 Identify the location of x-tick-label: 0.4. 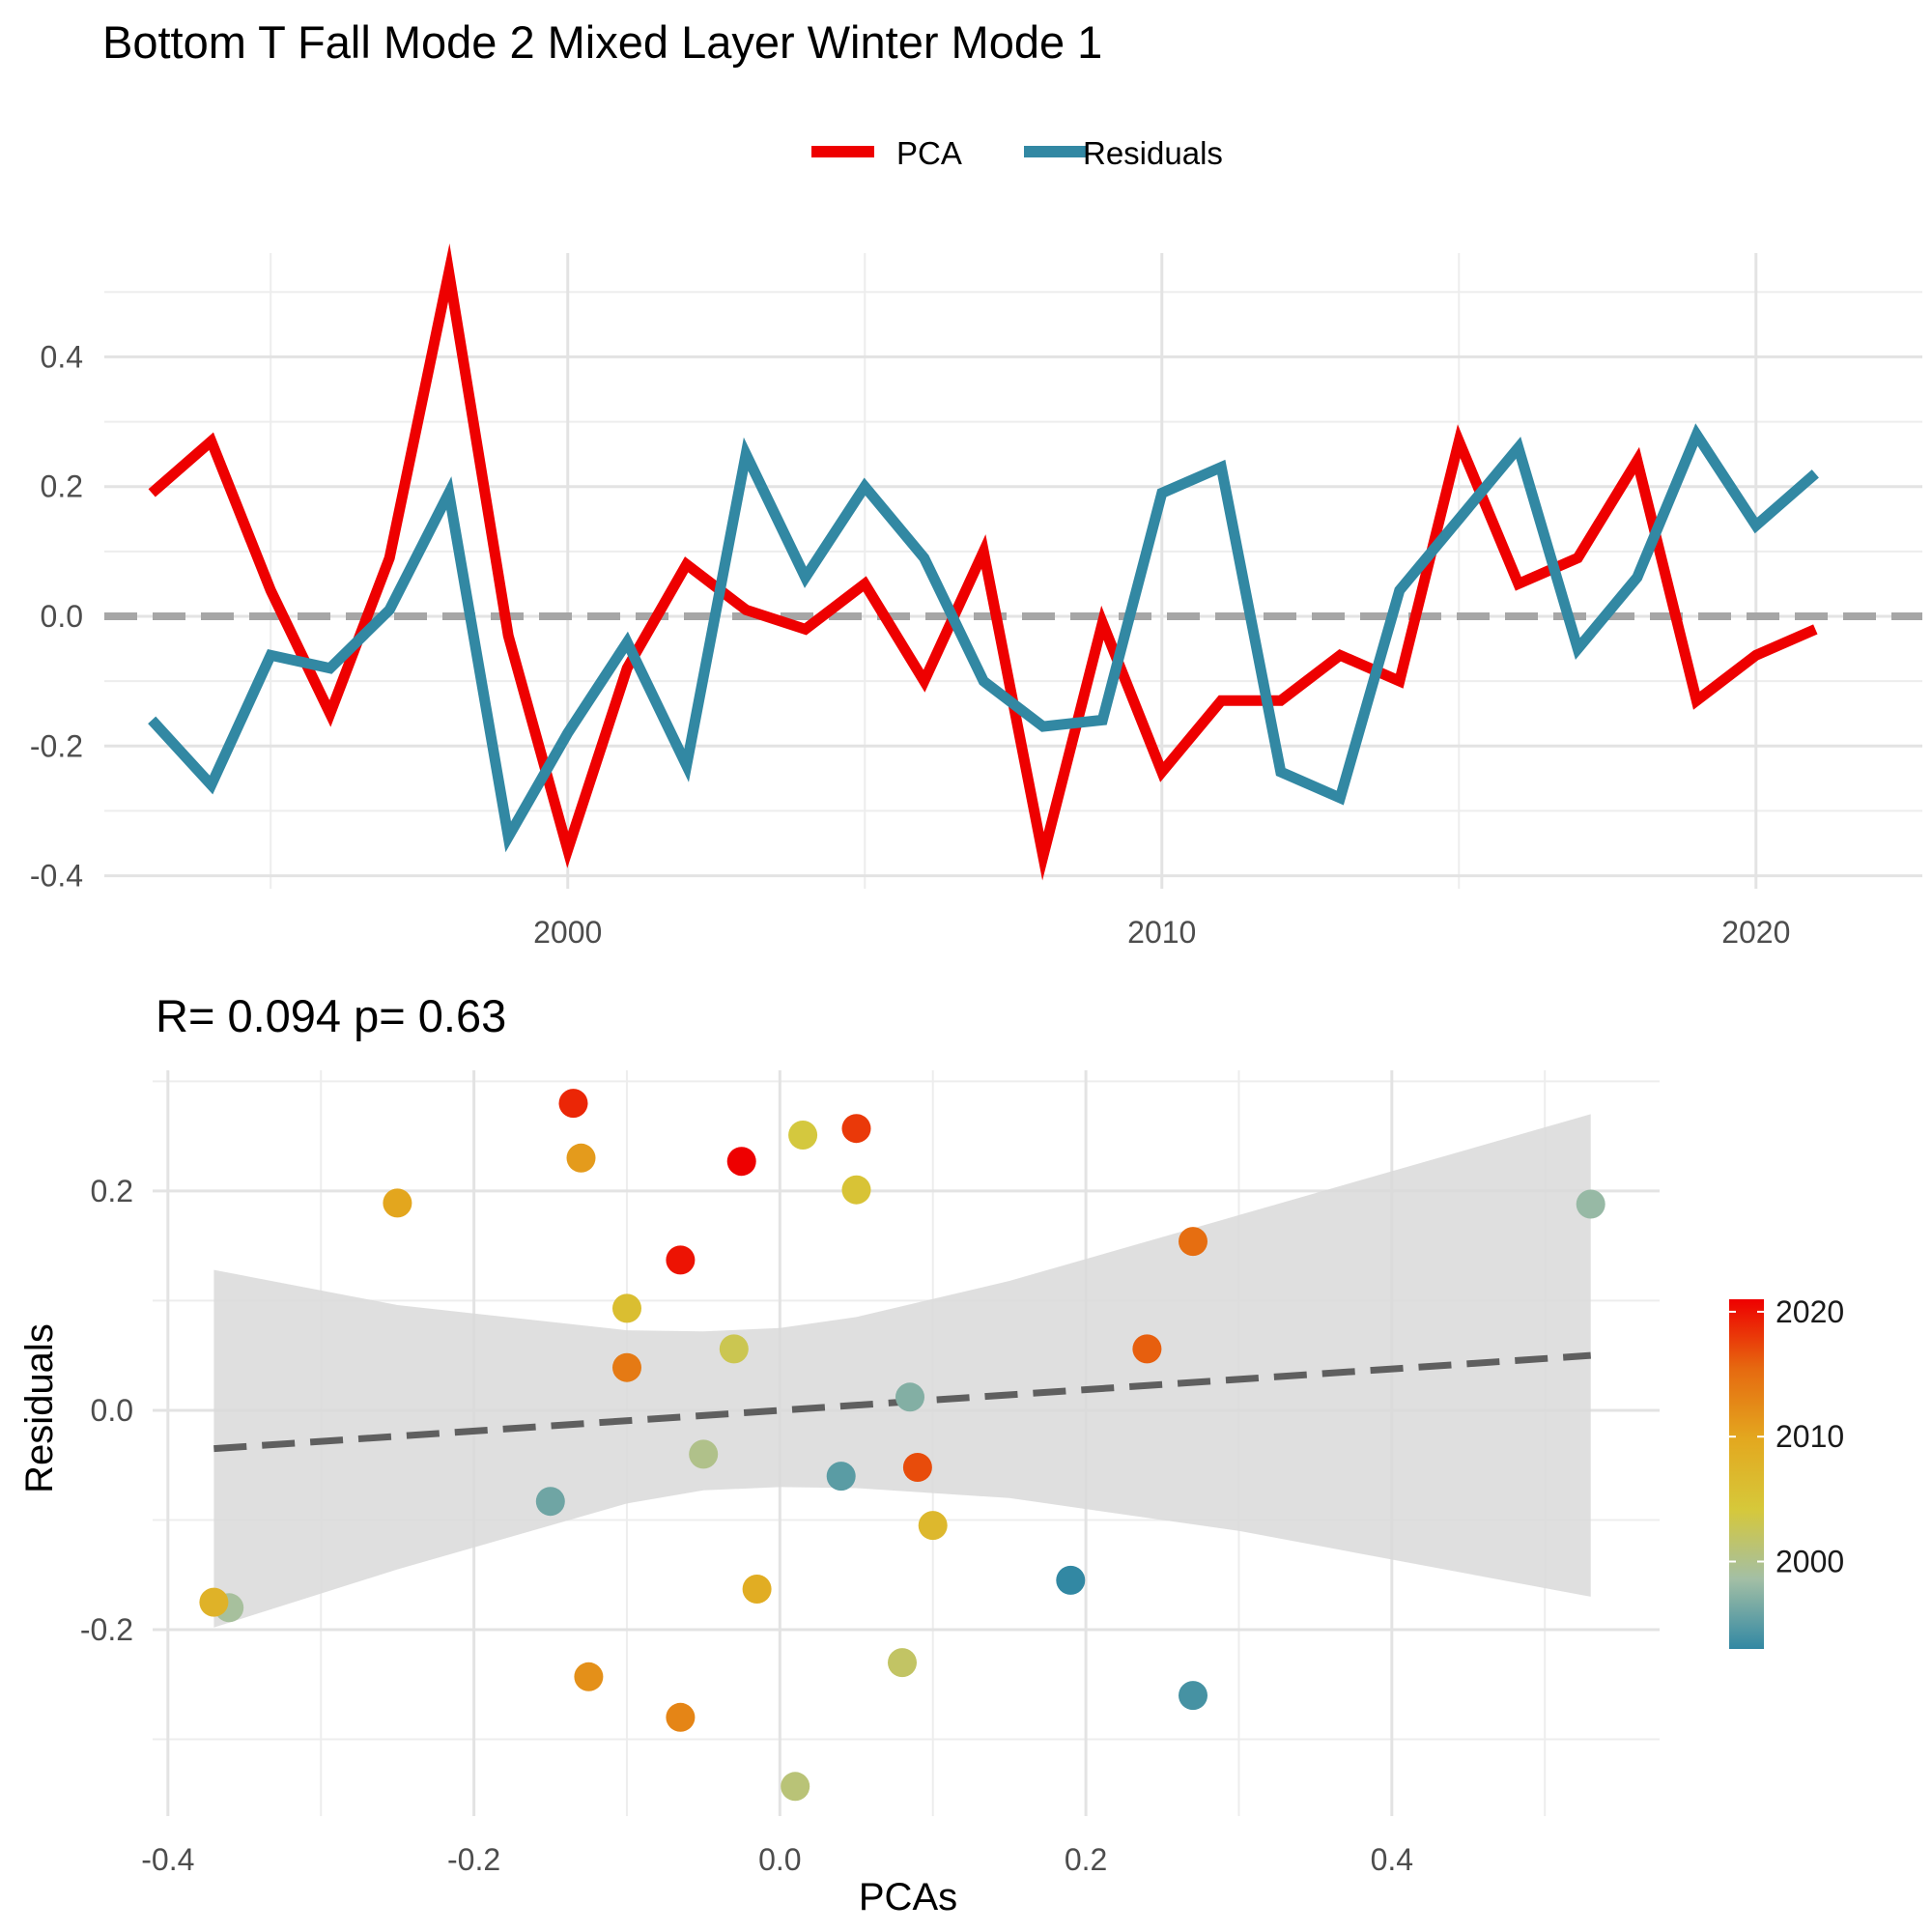
(1392, 1859).